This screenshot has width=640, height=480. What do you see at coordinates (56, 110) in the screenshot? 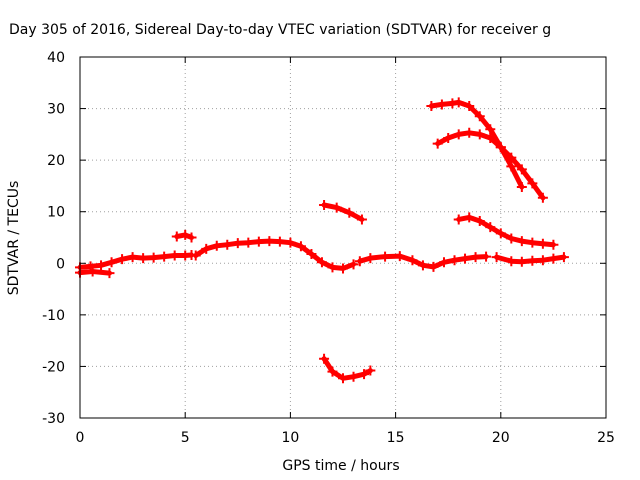
I see `y-tick-label: 30` at bounding box center [56, 110].